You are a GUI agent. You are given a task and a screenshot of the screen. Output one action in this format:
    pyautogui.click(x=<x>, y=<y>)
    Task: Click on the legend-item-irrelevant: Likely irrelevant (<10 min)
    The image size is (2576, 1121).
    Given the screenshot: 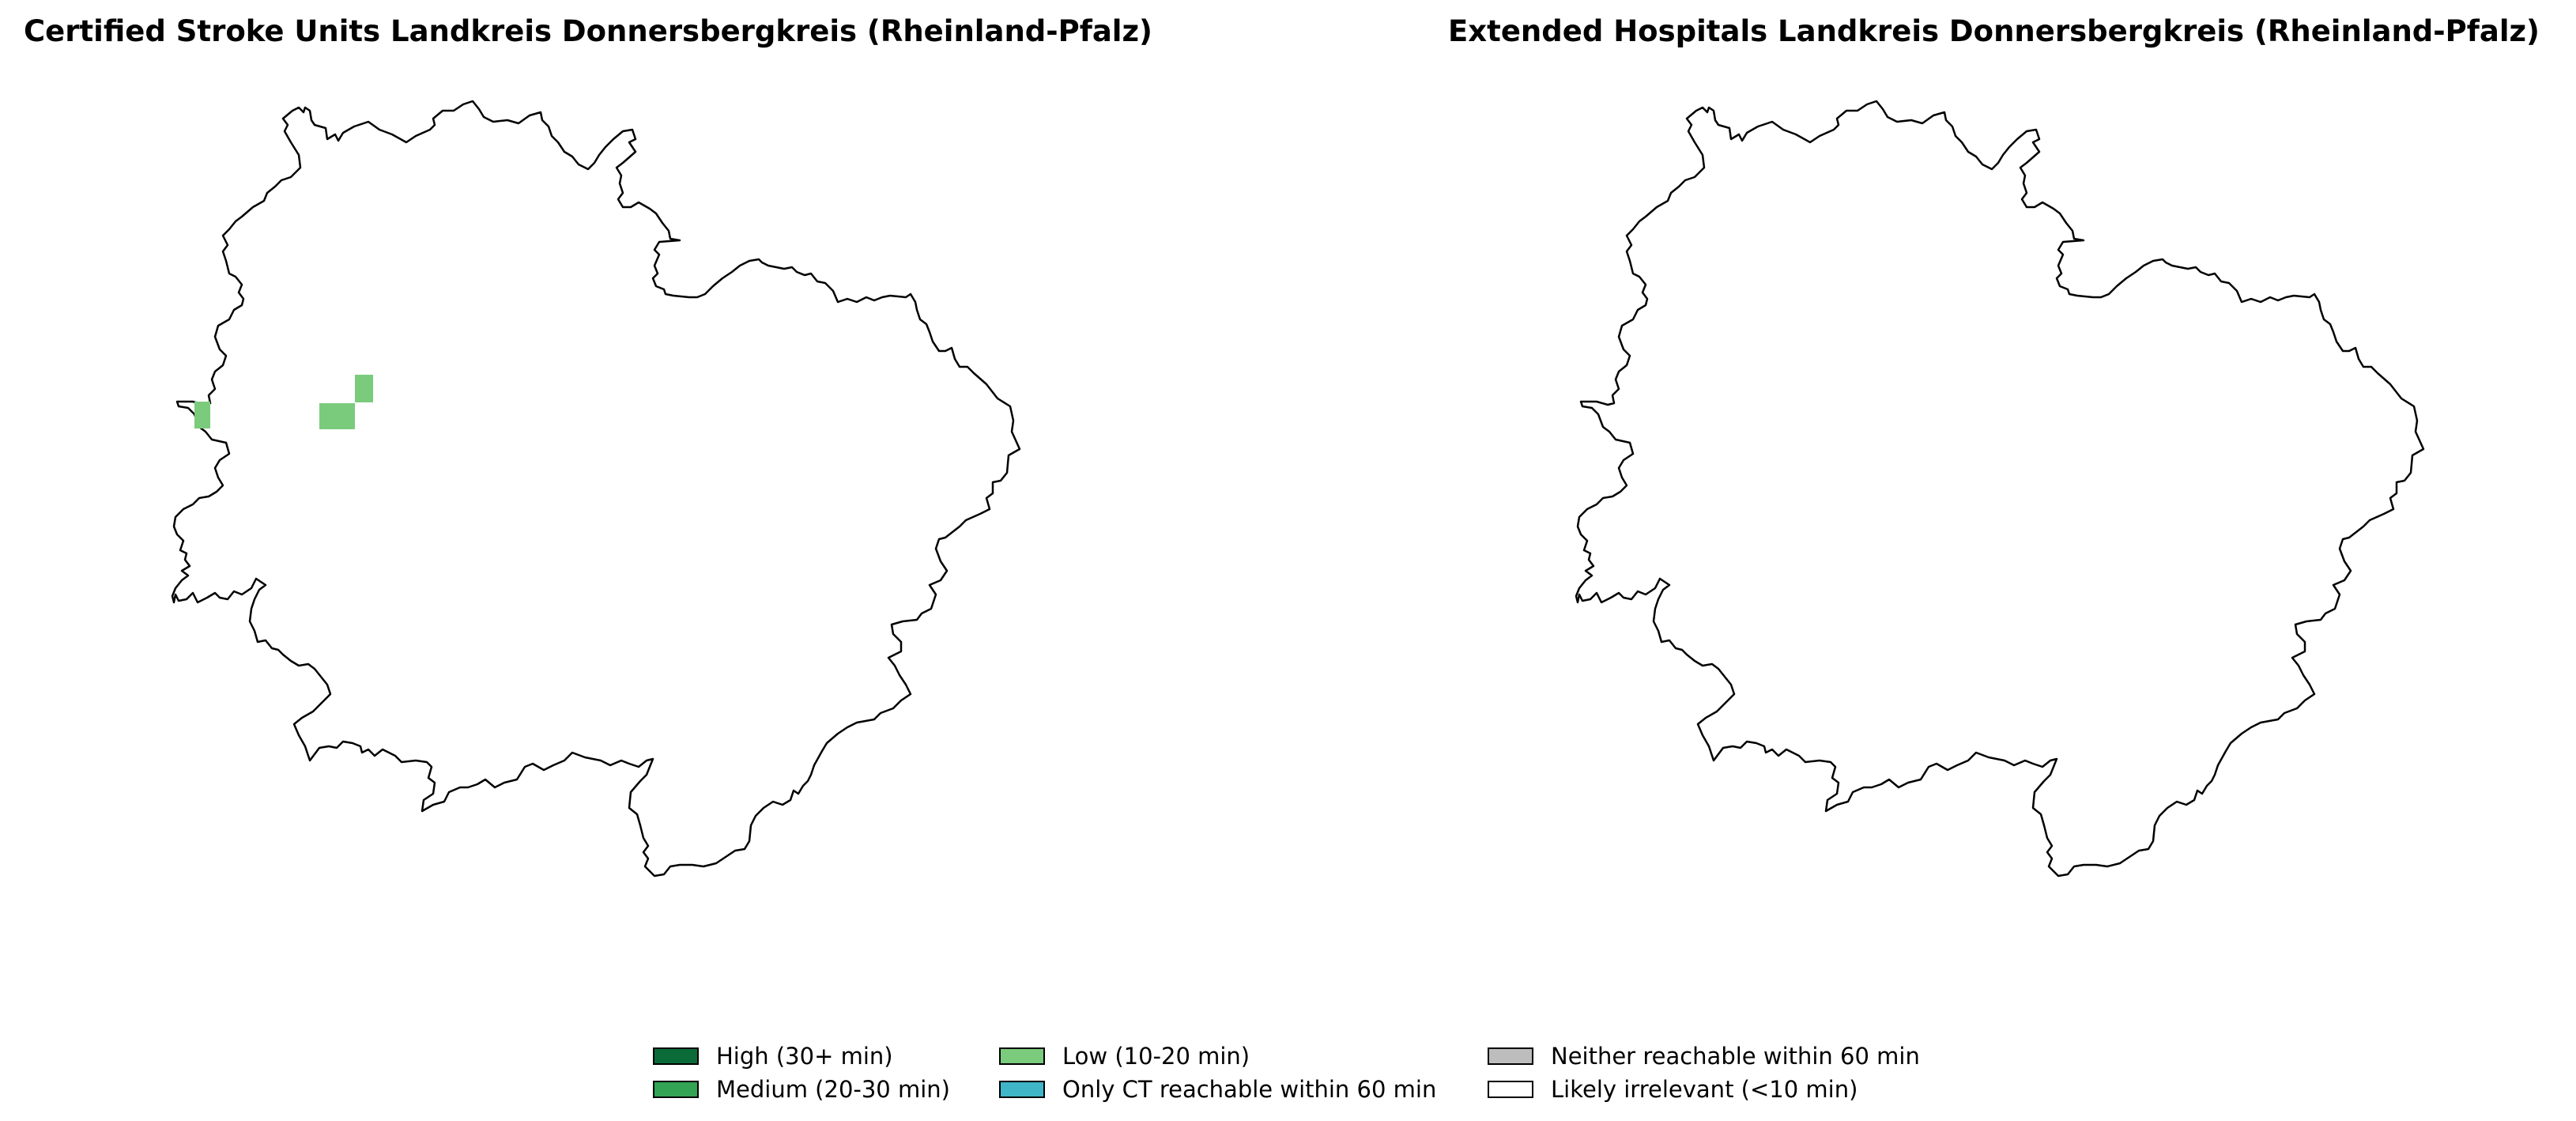 What is the action you would take?
    pyautogui.click(x=1673, y=1089)
    